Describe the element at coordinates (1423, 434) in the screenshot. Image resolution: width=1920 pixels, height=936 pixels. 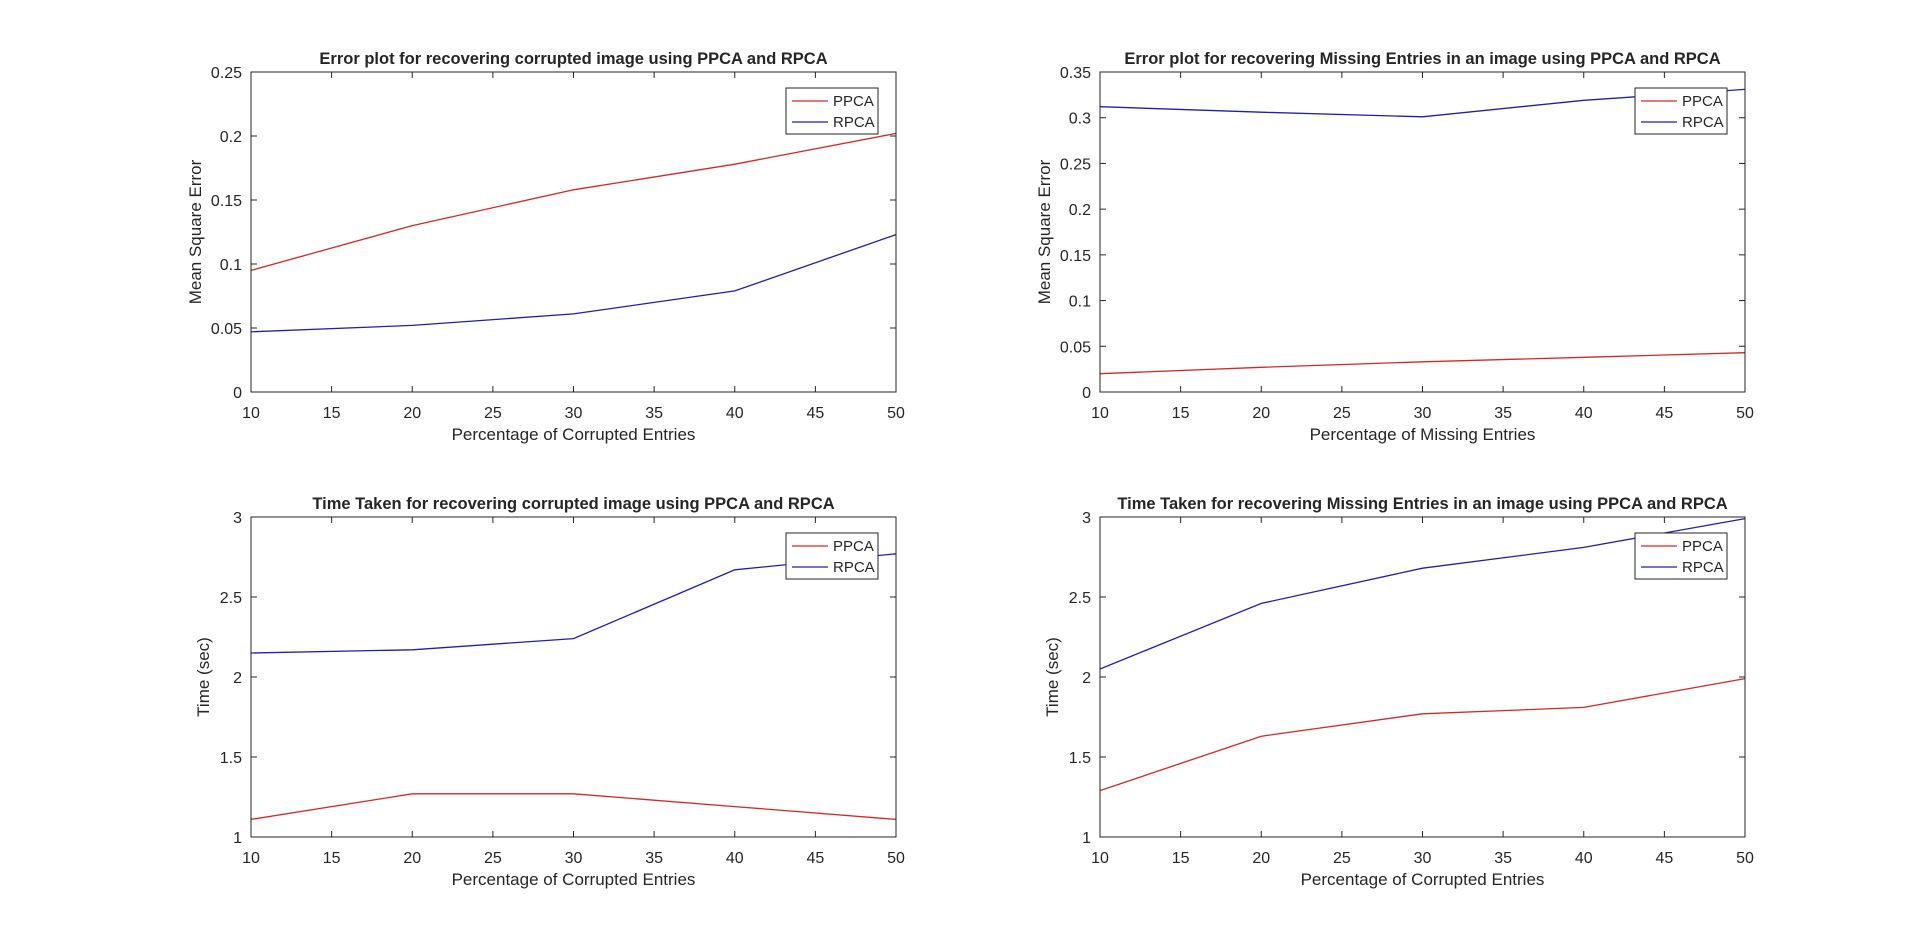
I see `x-axis-label: Percentage of Missing Entries` at that location.